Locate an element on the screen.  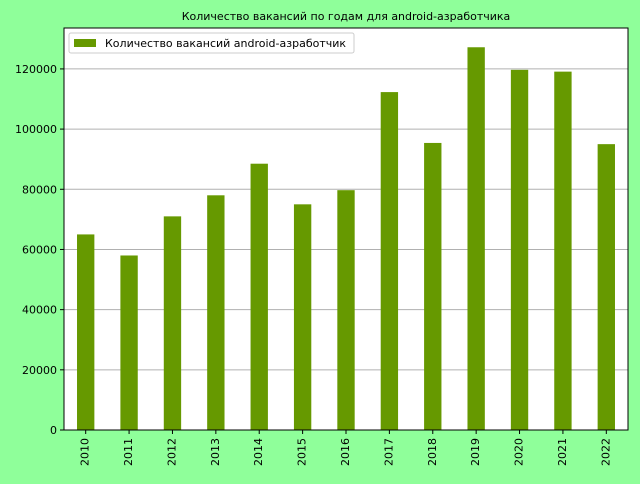
bar-2014 is located at coordinates (259, 297).